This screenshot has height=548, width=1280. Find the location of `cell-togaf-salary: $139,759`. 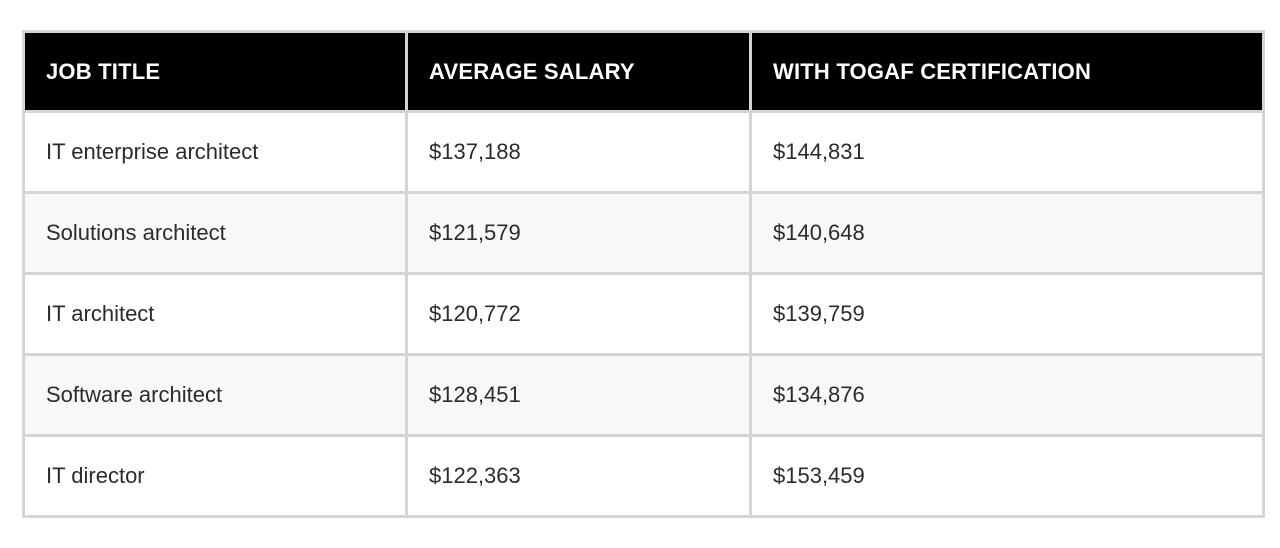

cell-togaf-salary: $139,759 is located at coordinates (1007, 314).